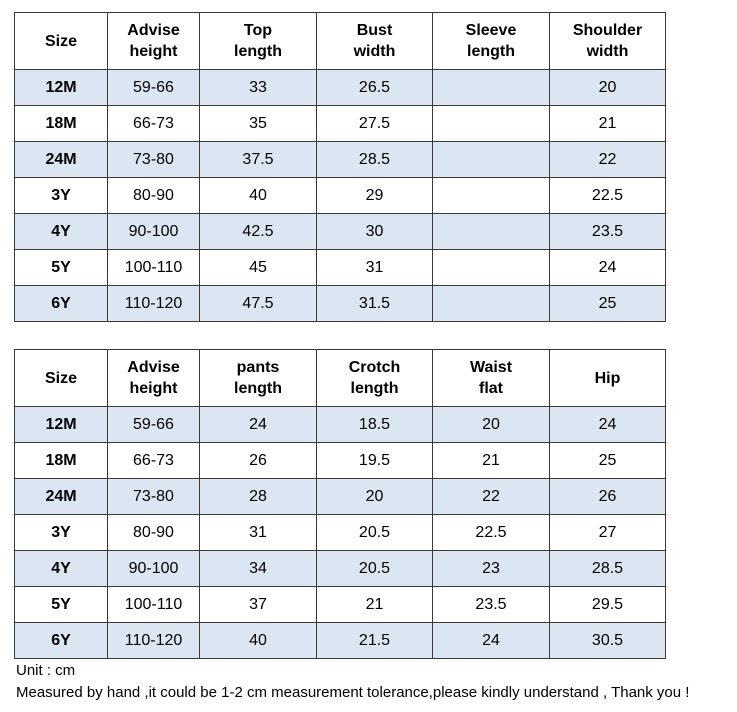 The image size is (737, 712). Describe the element at coordinates (258, 41) in the screenshot. I see `column-header: Top length` at that location.